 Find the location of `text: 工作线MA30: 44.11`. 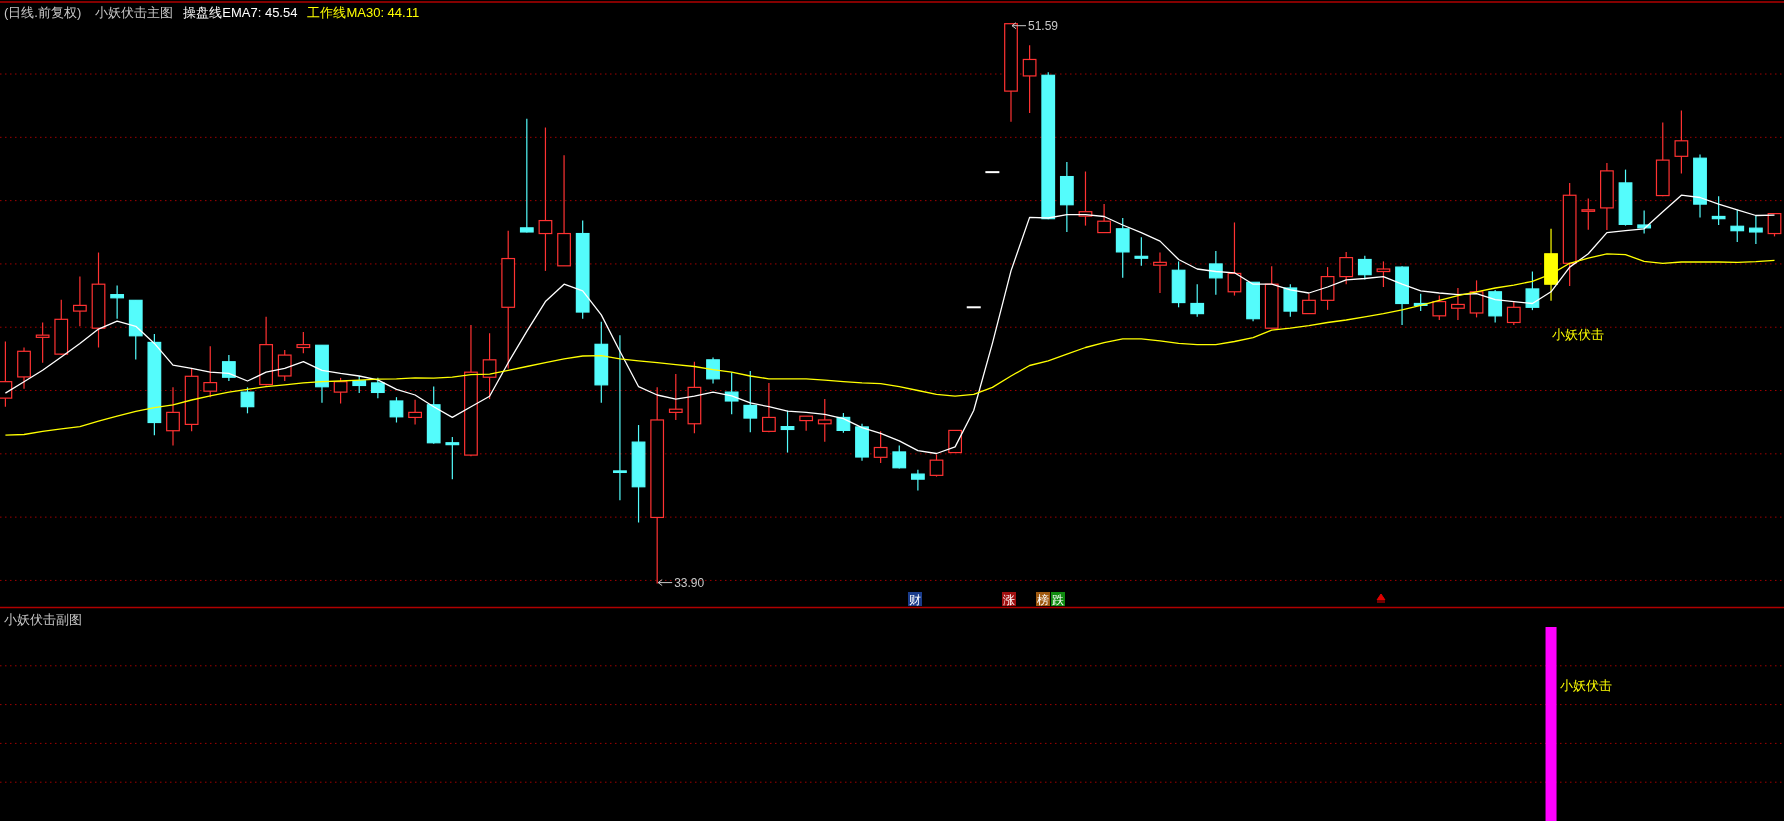

text: 工作线MA30: 44.11 is located at coordinates (363, 12).